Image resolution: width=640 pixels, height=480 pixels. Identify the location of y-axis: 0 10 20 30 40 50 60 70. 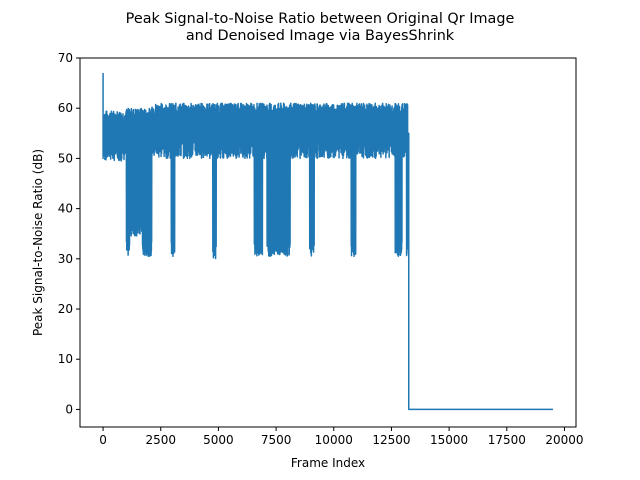
(69, 233).